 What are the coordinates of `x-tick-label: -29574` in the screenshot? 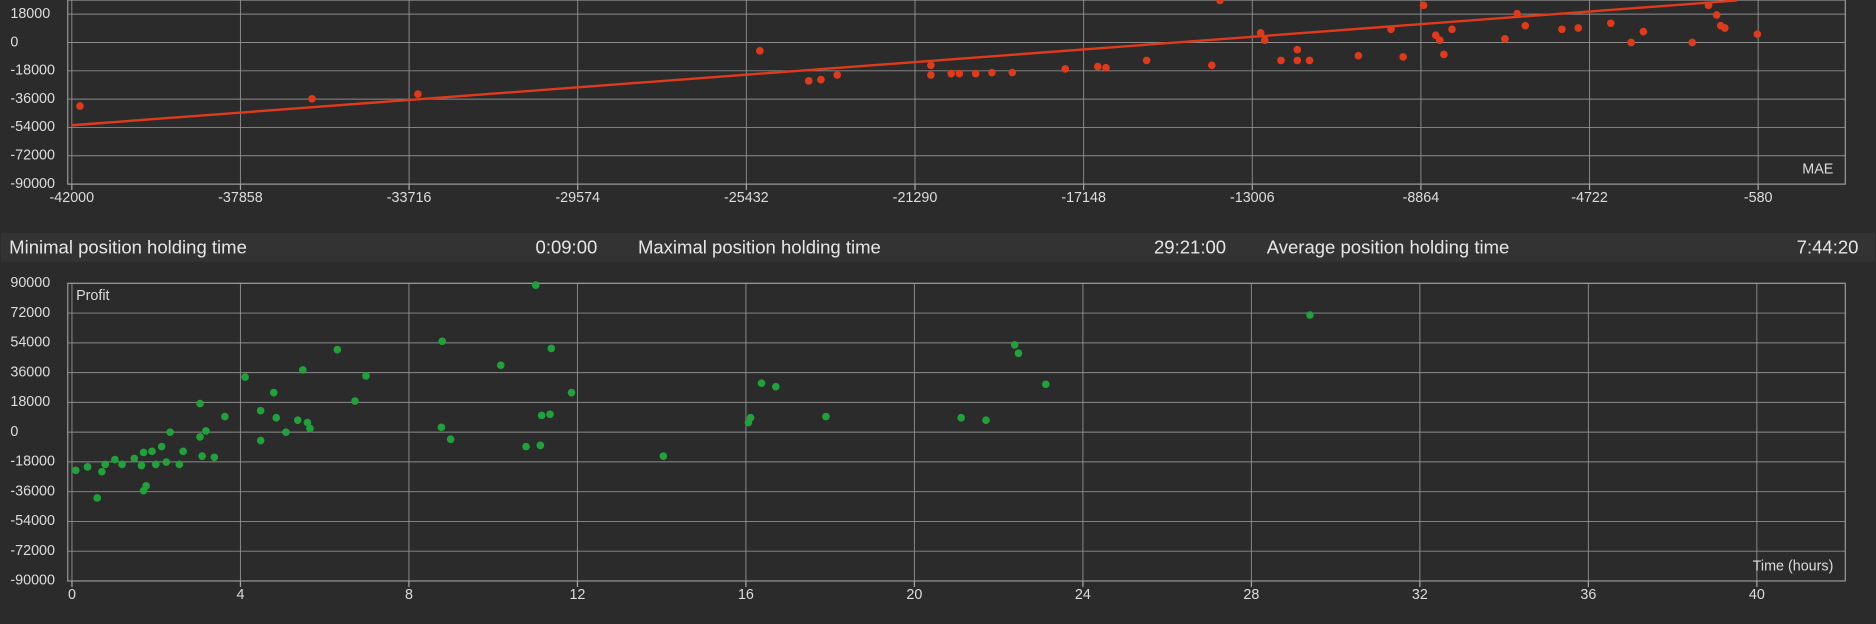 It's located at (577, 198).